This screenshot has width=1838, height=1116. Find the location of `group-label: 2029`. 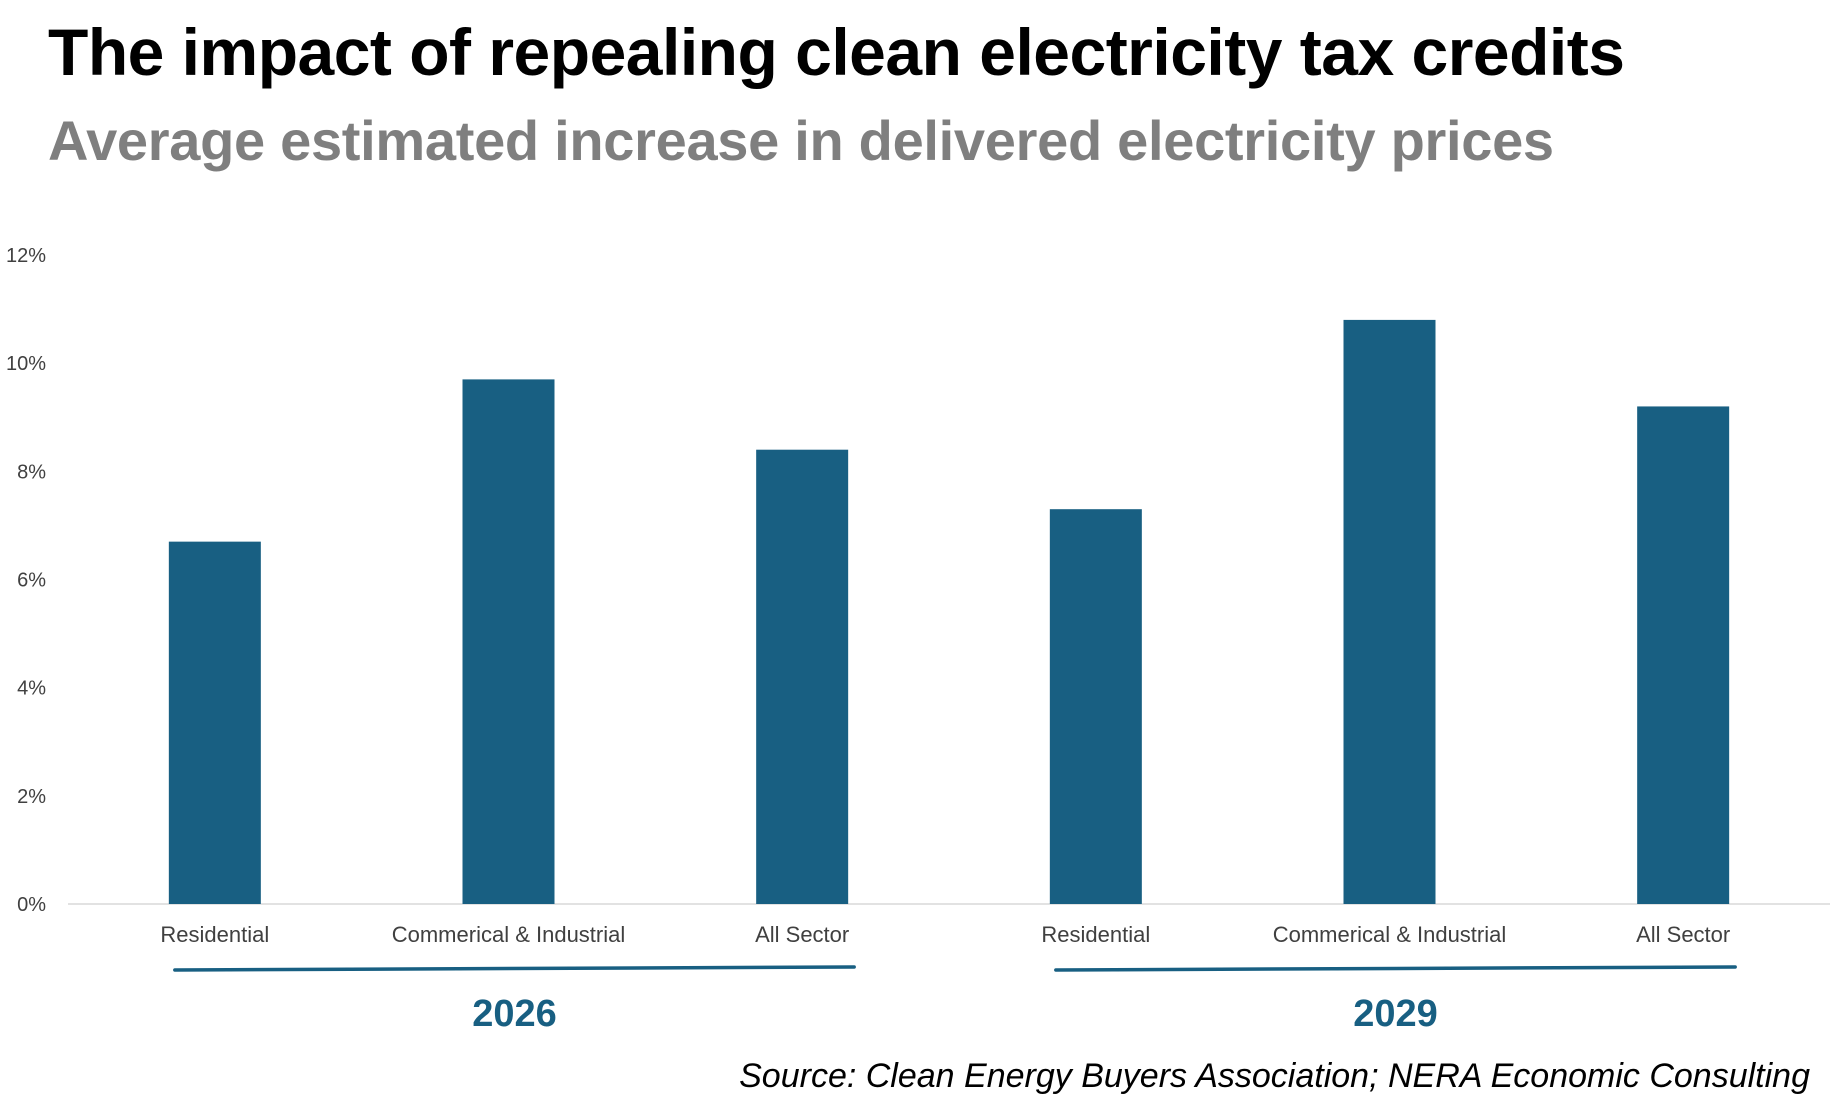

group-label: 2029 is located at coordinates (1395, 1014).